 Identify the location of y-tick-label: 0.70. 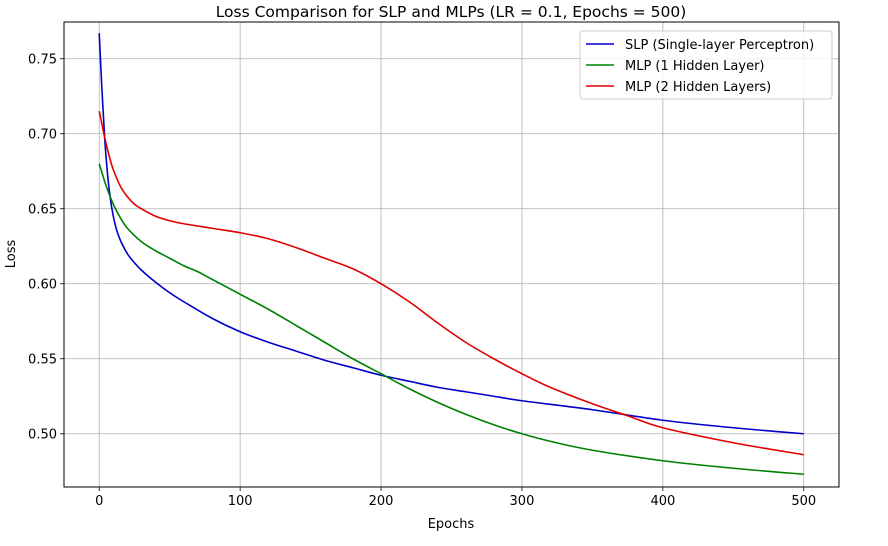
(42, 134).